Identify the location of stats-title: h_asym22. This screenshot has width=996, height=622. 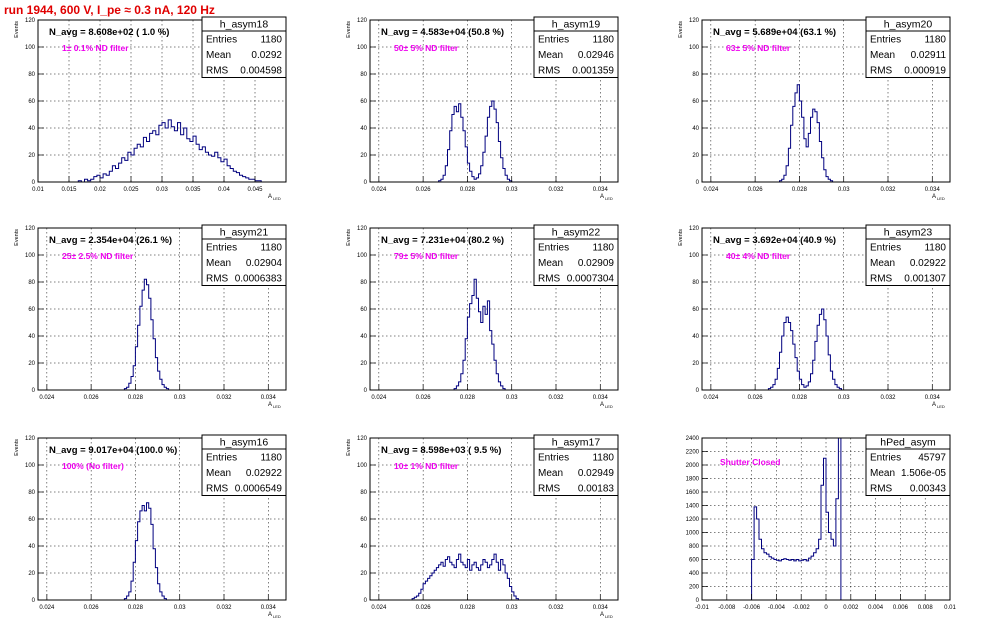
(576, 233).